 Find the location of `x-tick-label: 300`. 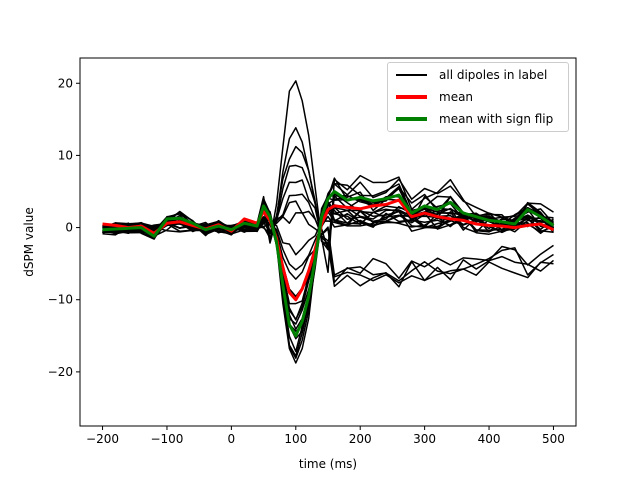

x-tick-label: 300 is located at coordinates (424, 439).